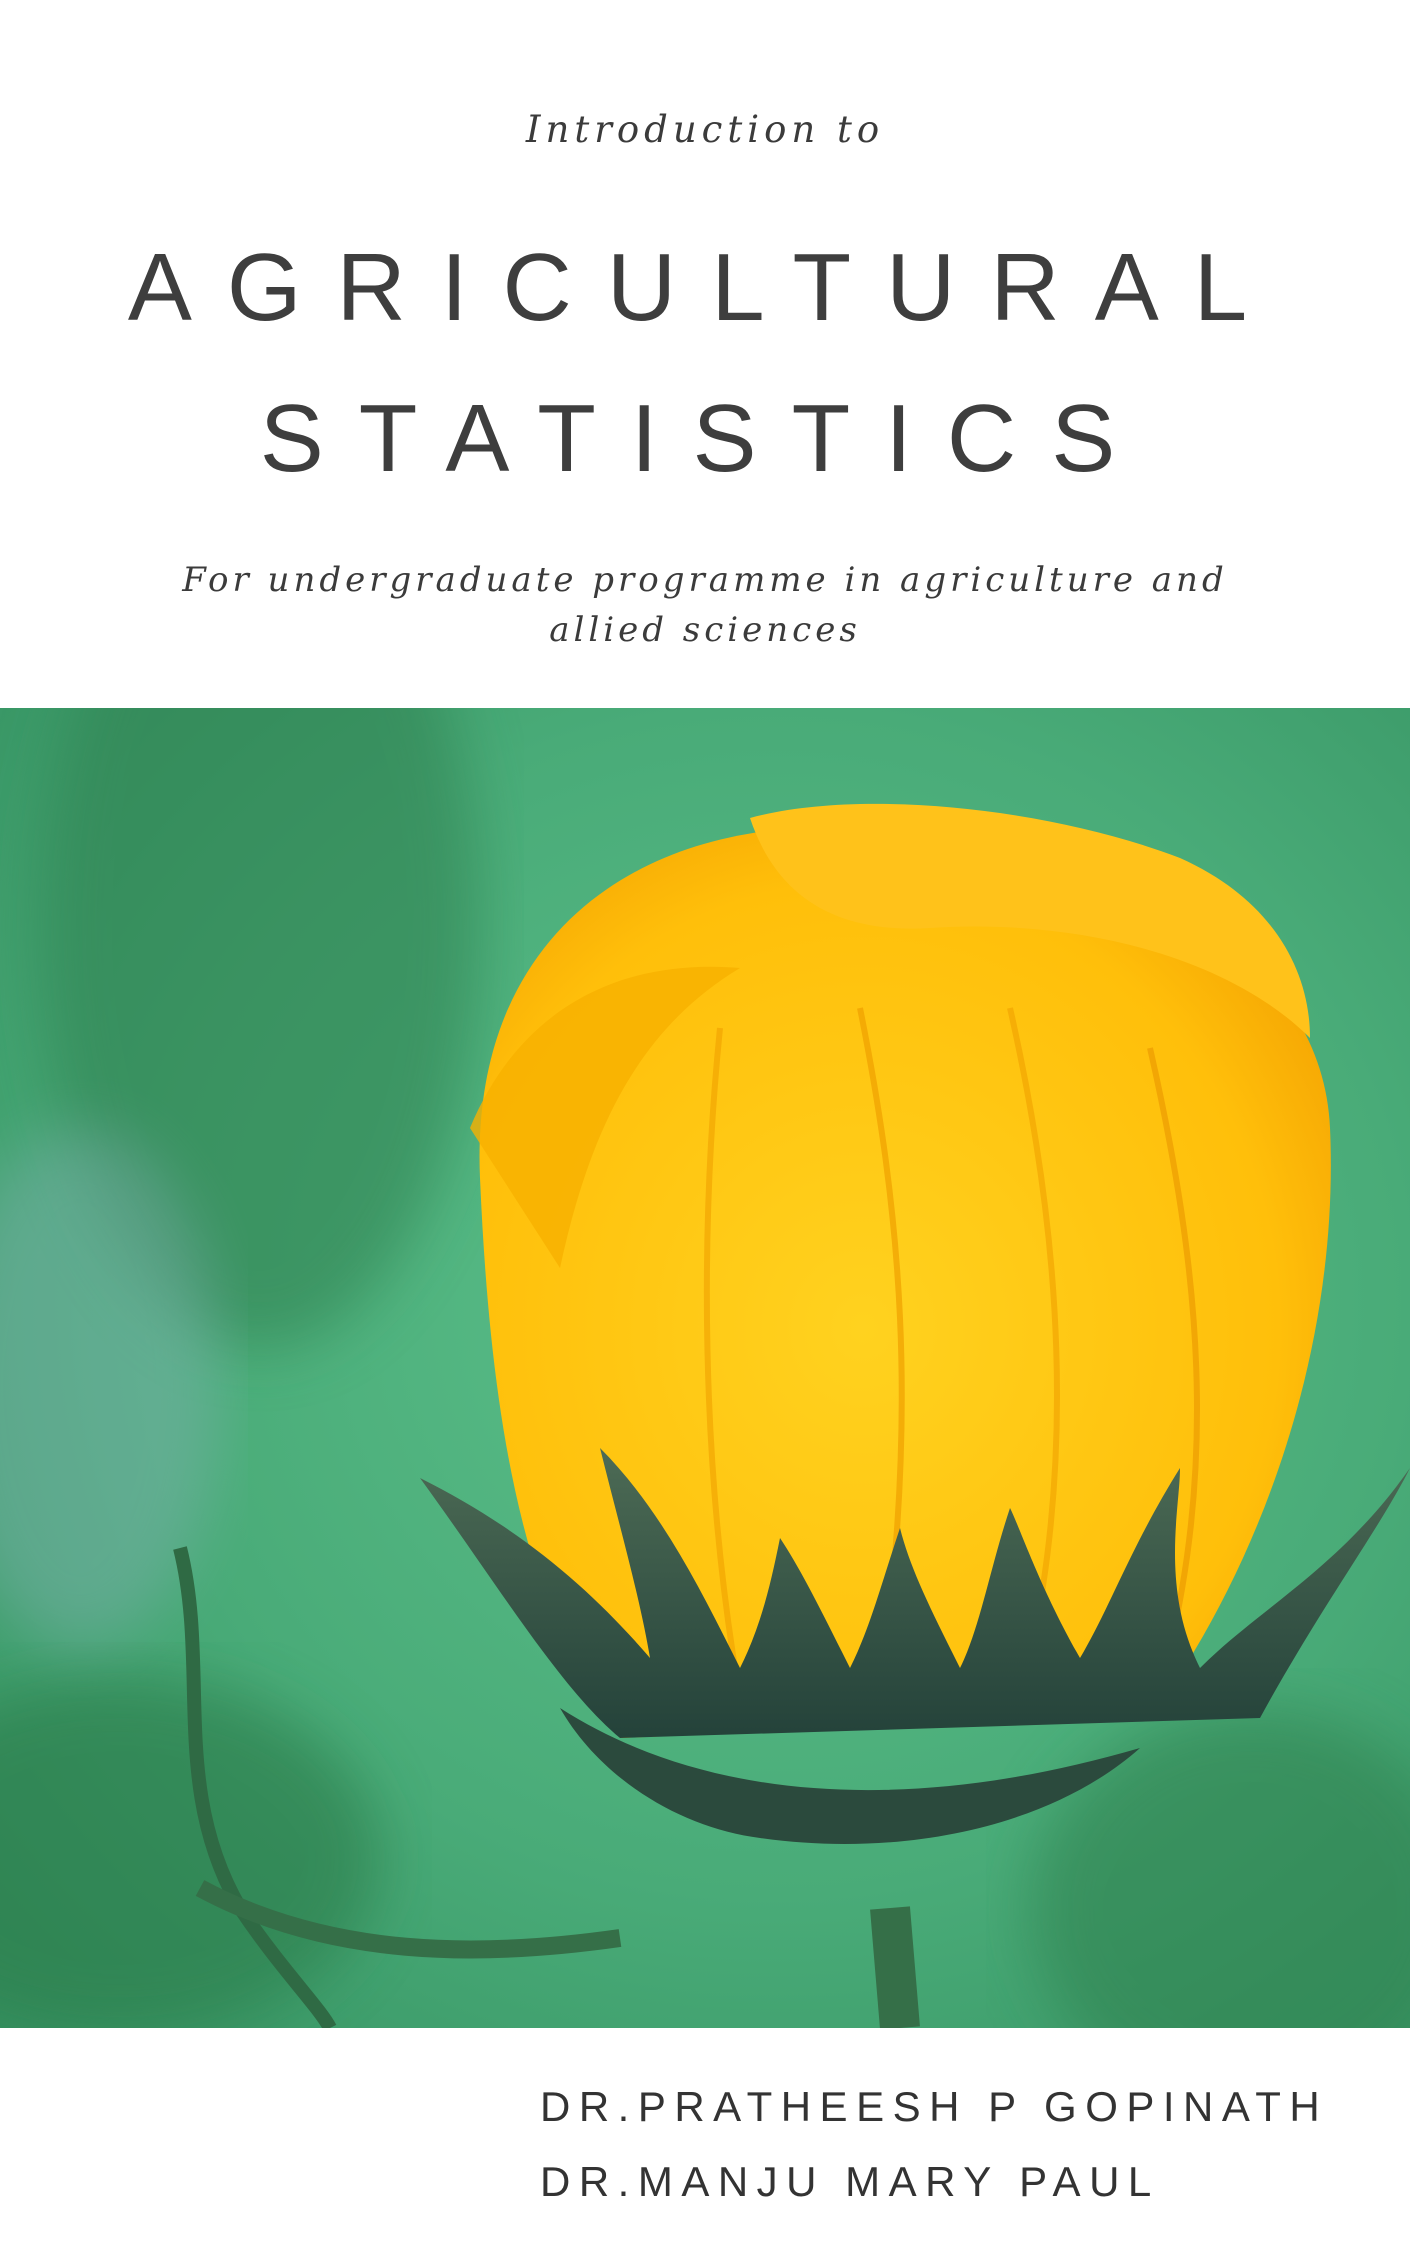 Image resolution: width=1410 pixels, height=2250 pixels. I want to click on title-line-2: STATISTICS, so click(705, 438).